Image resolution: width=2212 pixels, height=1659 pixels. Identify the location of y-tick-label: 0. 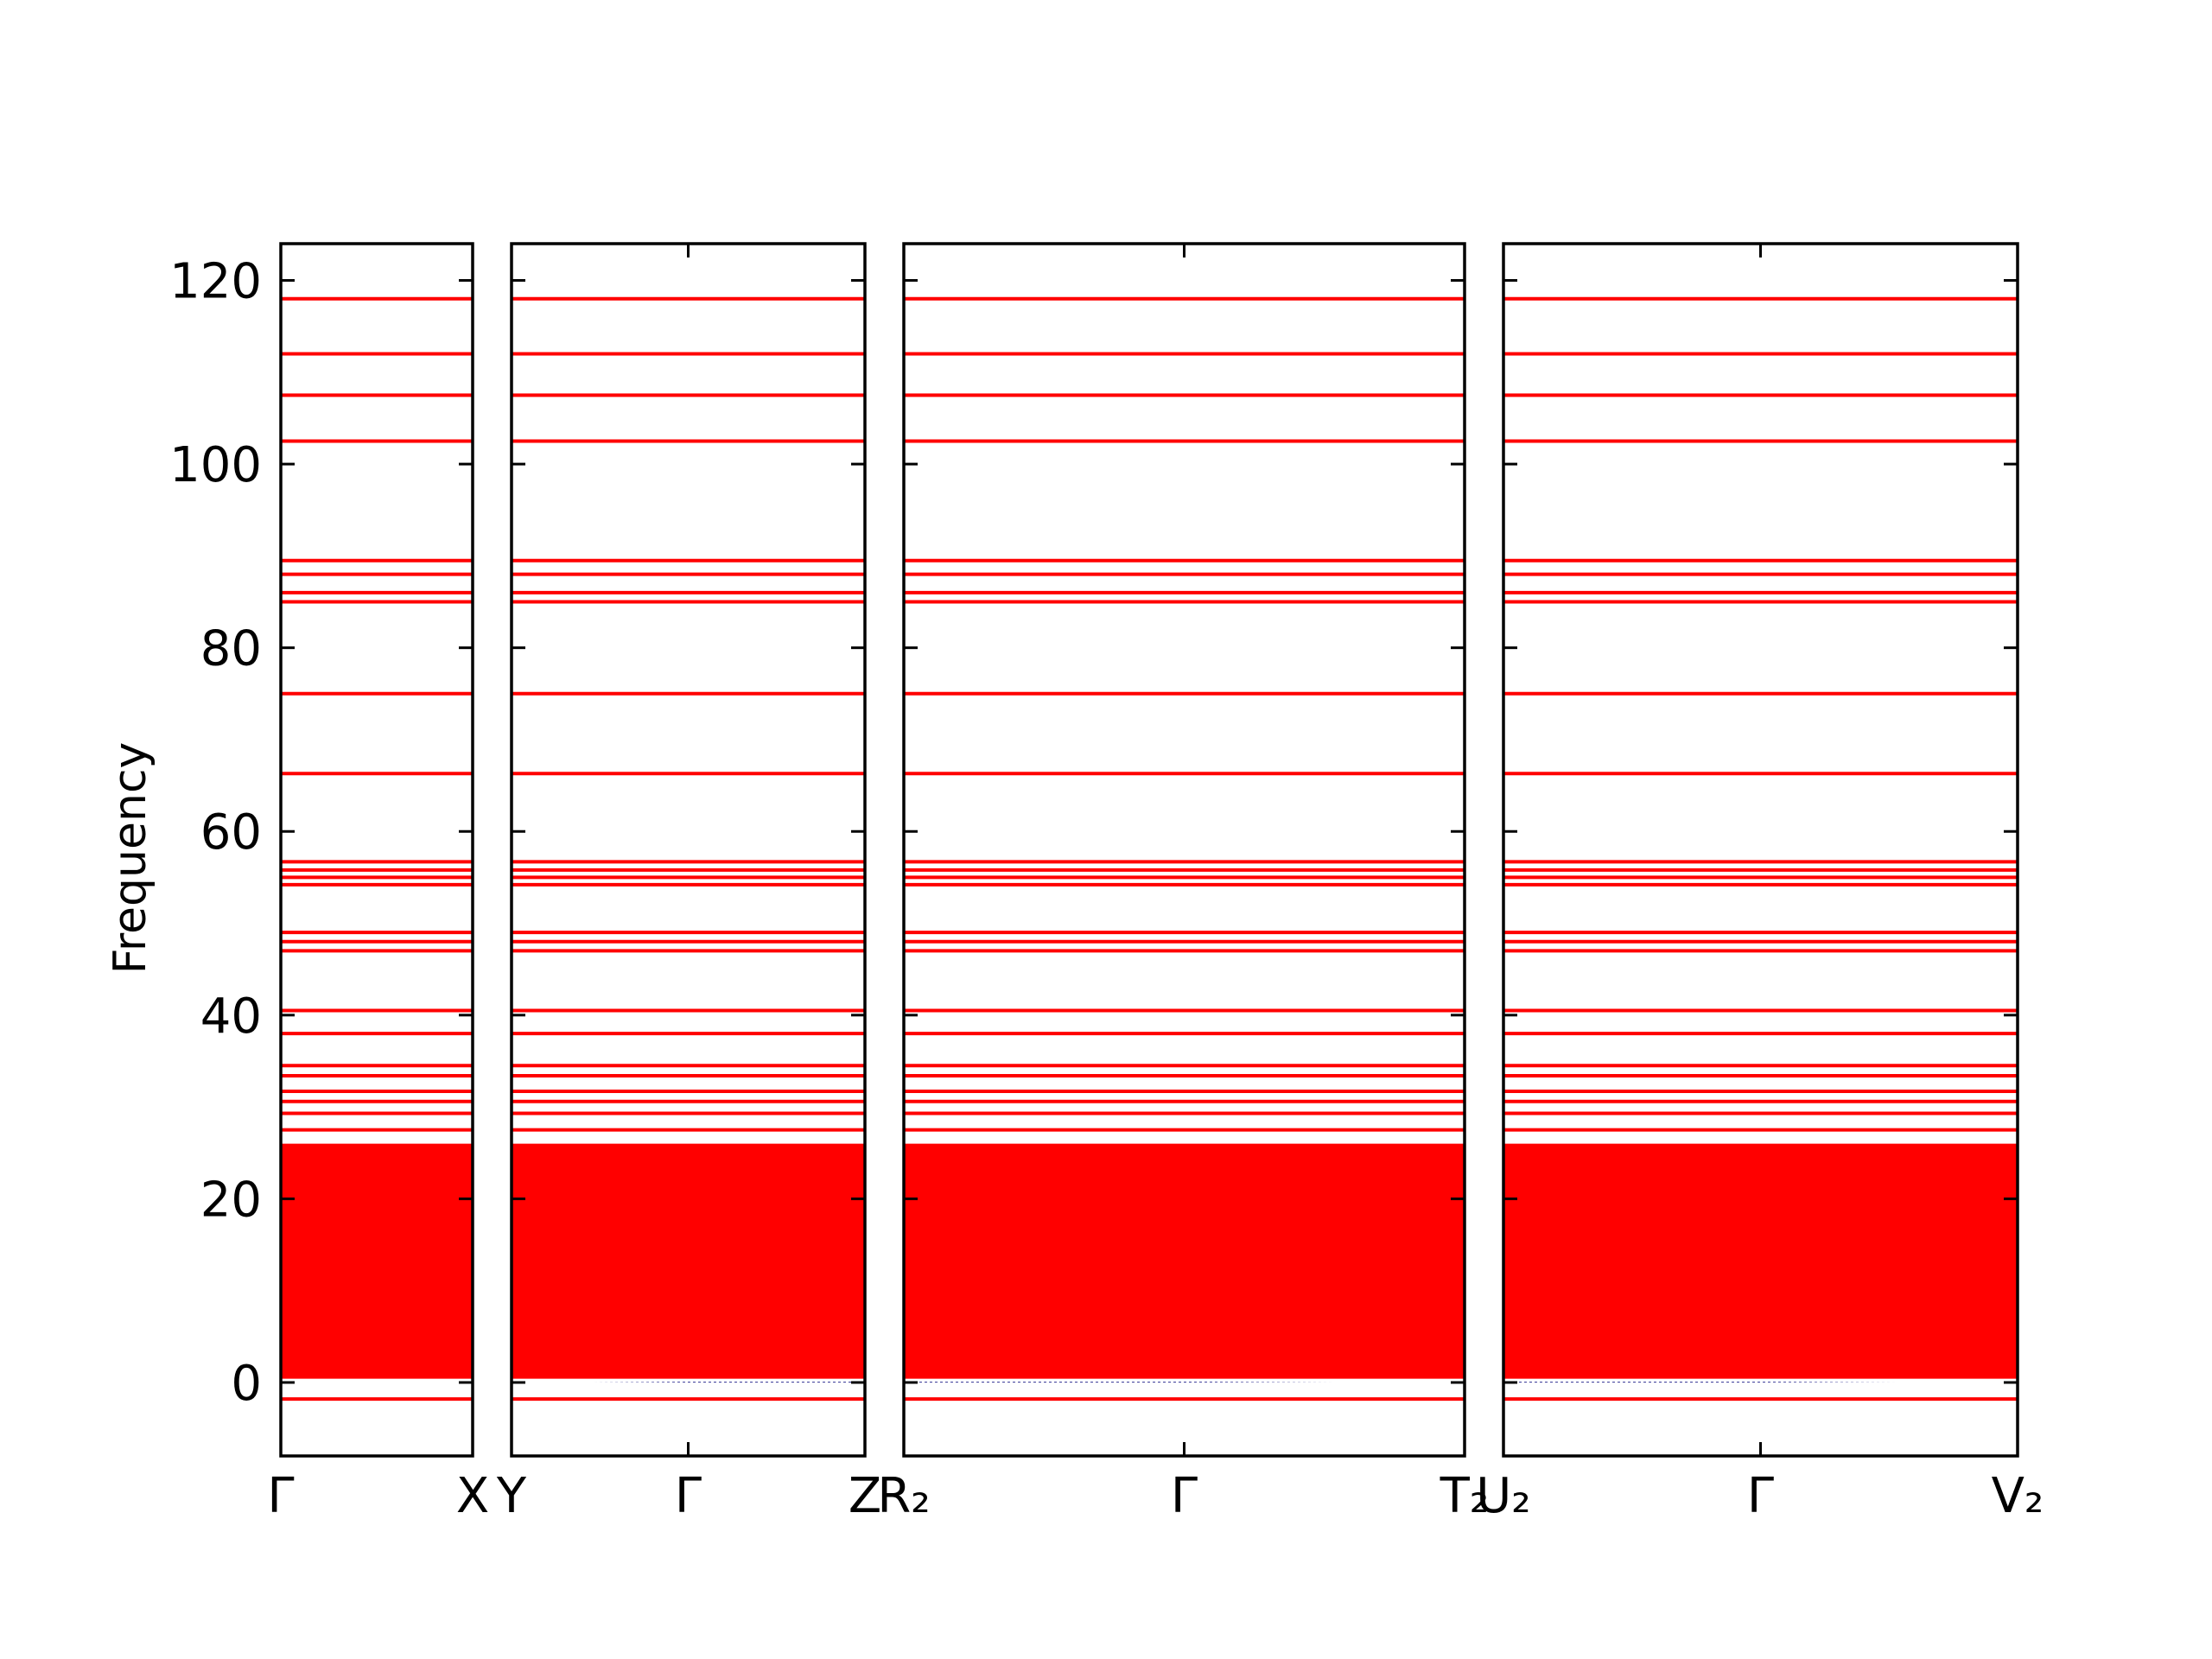
(246, 1384).